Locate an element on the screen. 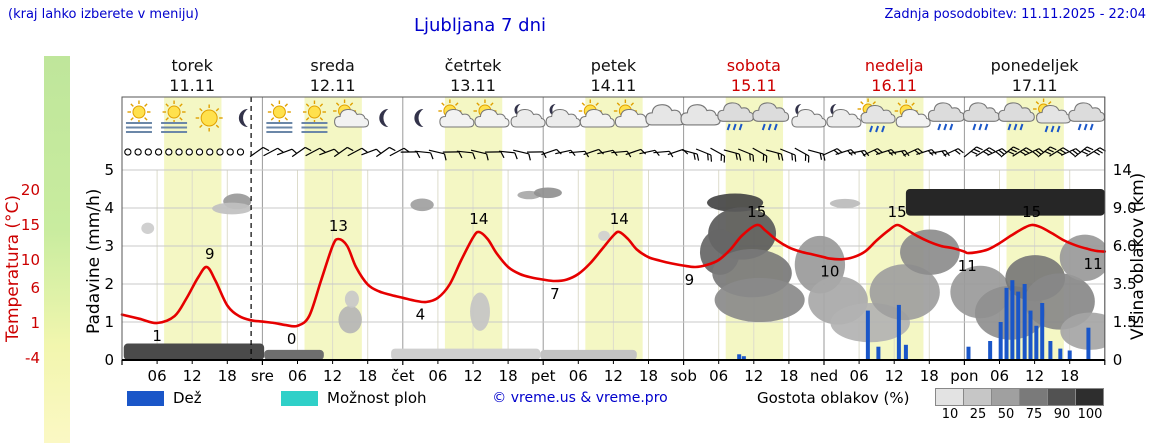 This screenshot has height=443, width=1152. temperature-axis-ticks: 20 15 10 6 1 -4 is located at coordinates (30, 274).